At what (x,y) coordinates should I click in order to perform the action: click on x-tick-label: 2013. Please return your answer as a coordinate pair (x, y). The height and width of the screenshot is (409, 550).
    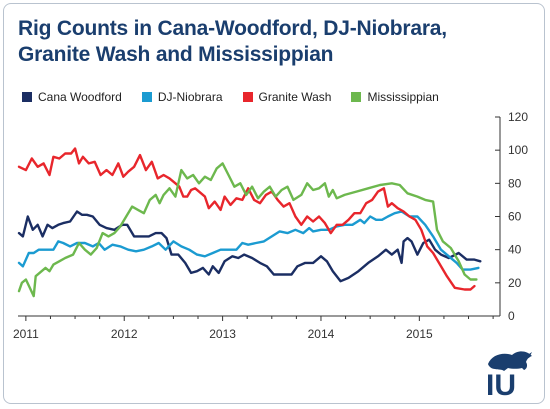
    Looking at the image, I should click on (222, 334).